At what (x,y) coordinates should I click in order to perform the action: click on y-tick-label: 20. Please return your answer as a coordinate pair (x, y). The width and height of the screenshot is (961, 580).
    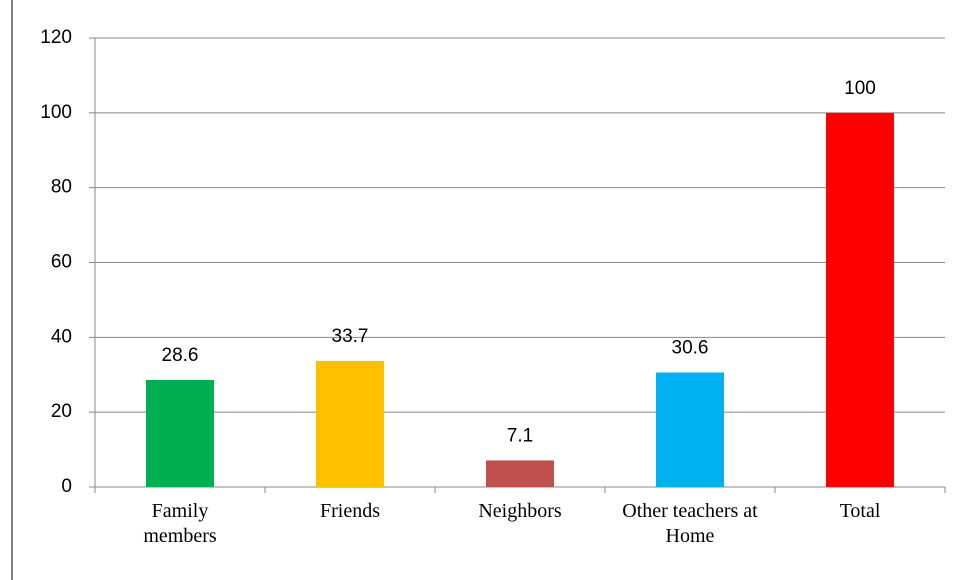
    Looking at the image, I should click on (61, 411).